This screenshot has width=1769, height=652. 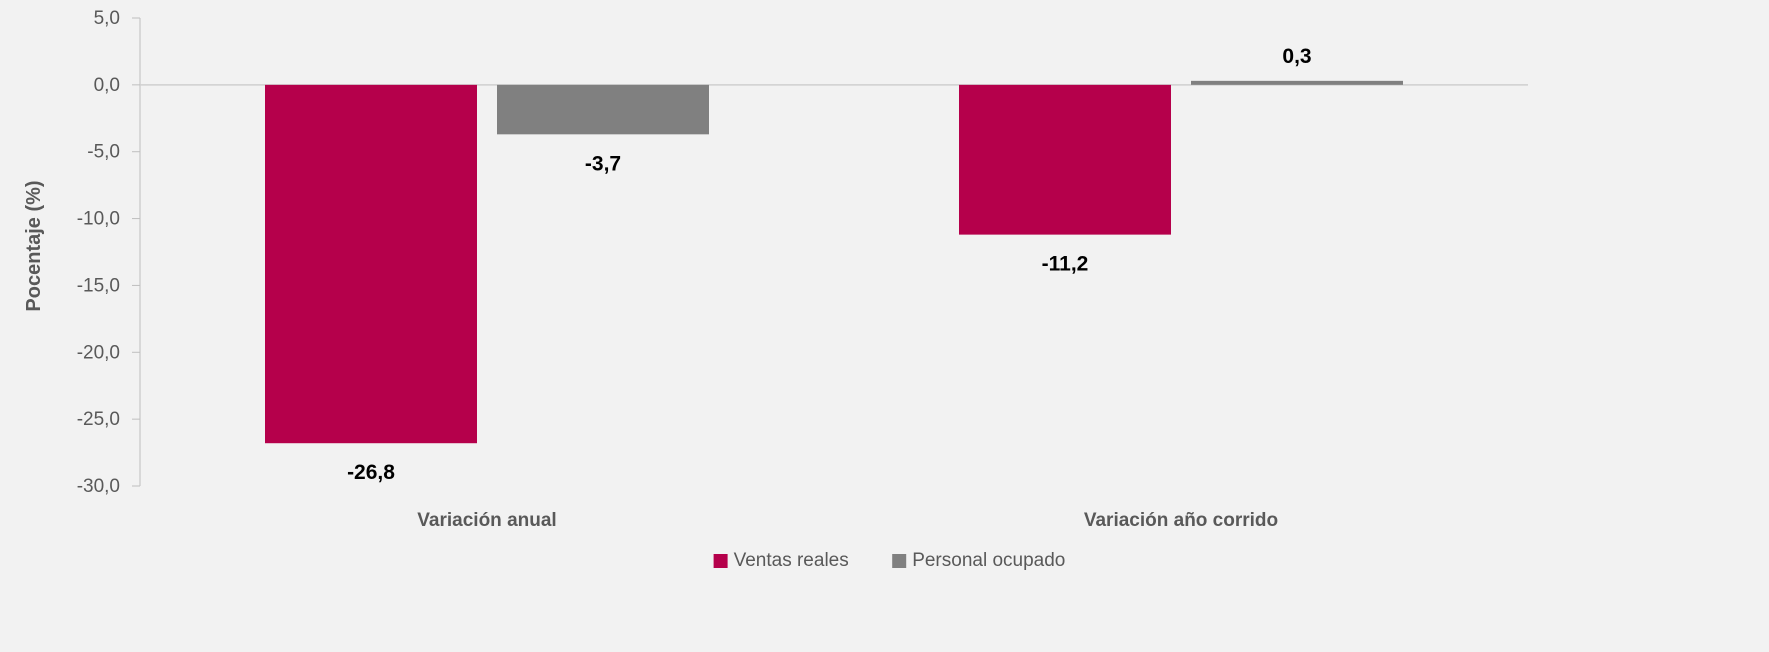 I want to click on y-tick-label: -25,0, so click(x=98, y=419).